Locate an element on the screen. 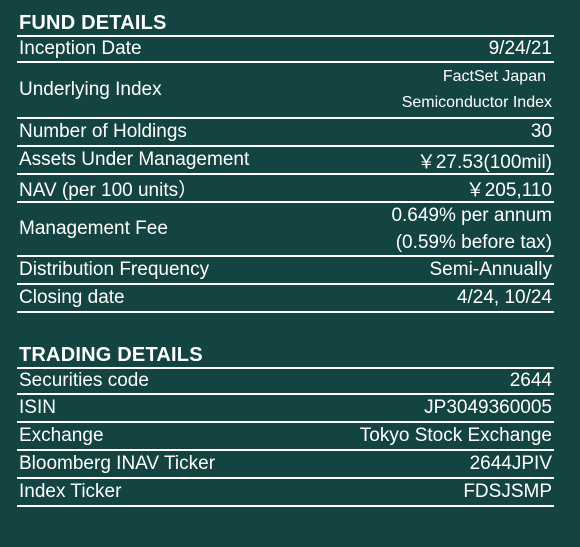 This screenshot has width=580, height=547. row-distribution-frequency: Distribution Frequency Semi-Annually is located at coordinates (285, 271).